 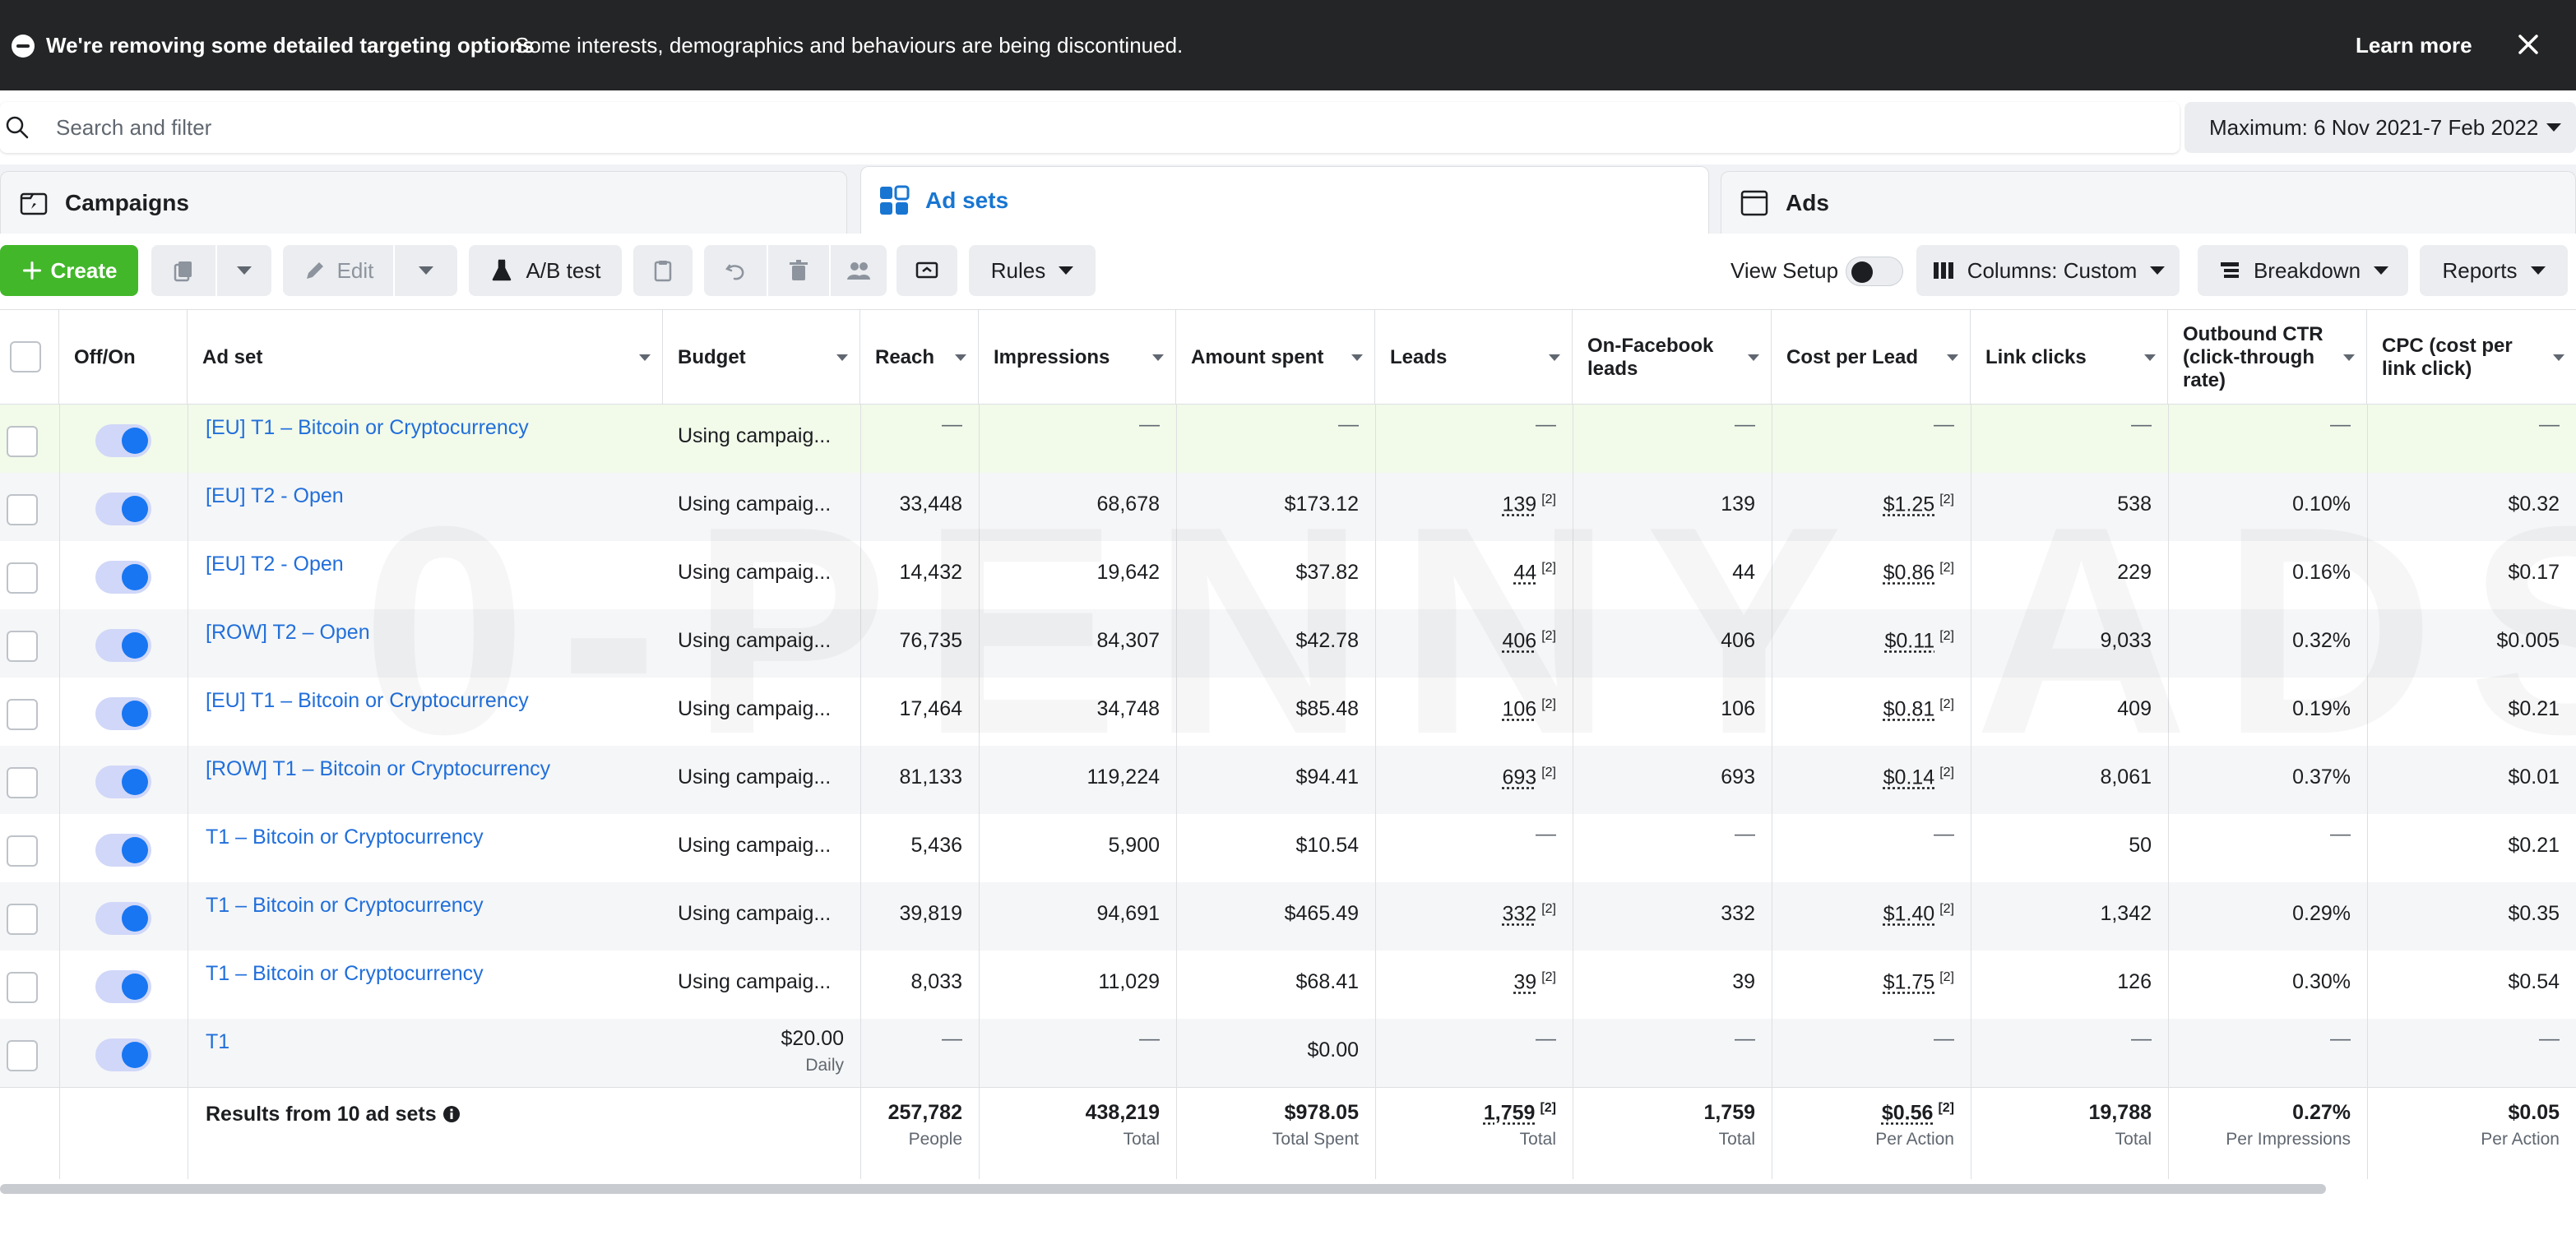 I want to click on info-icon, so click(x=451, y=1114).